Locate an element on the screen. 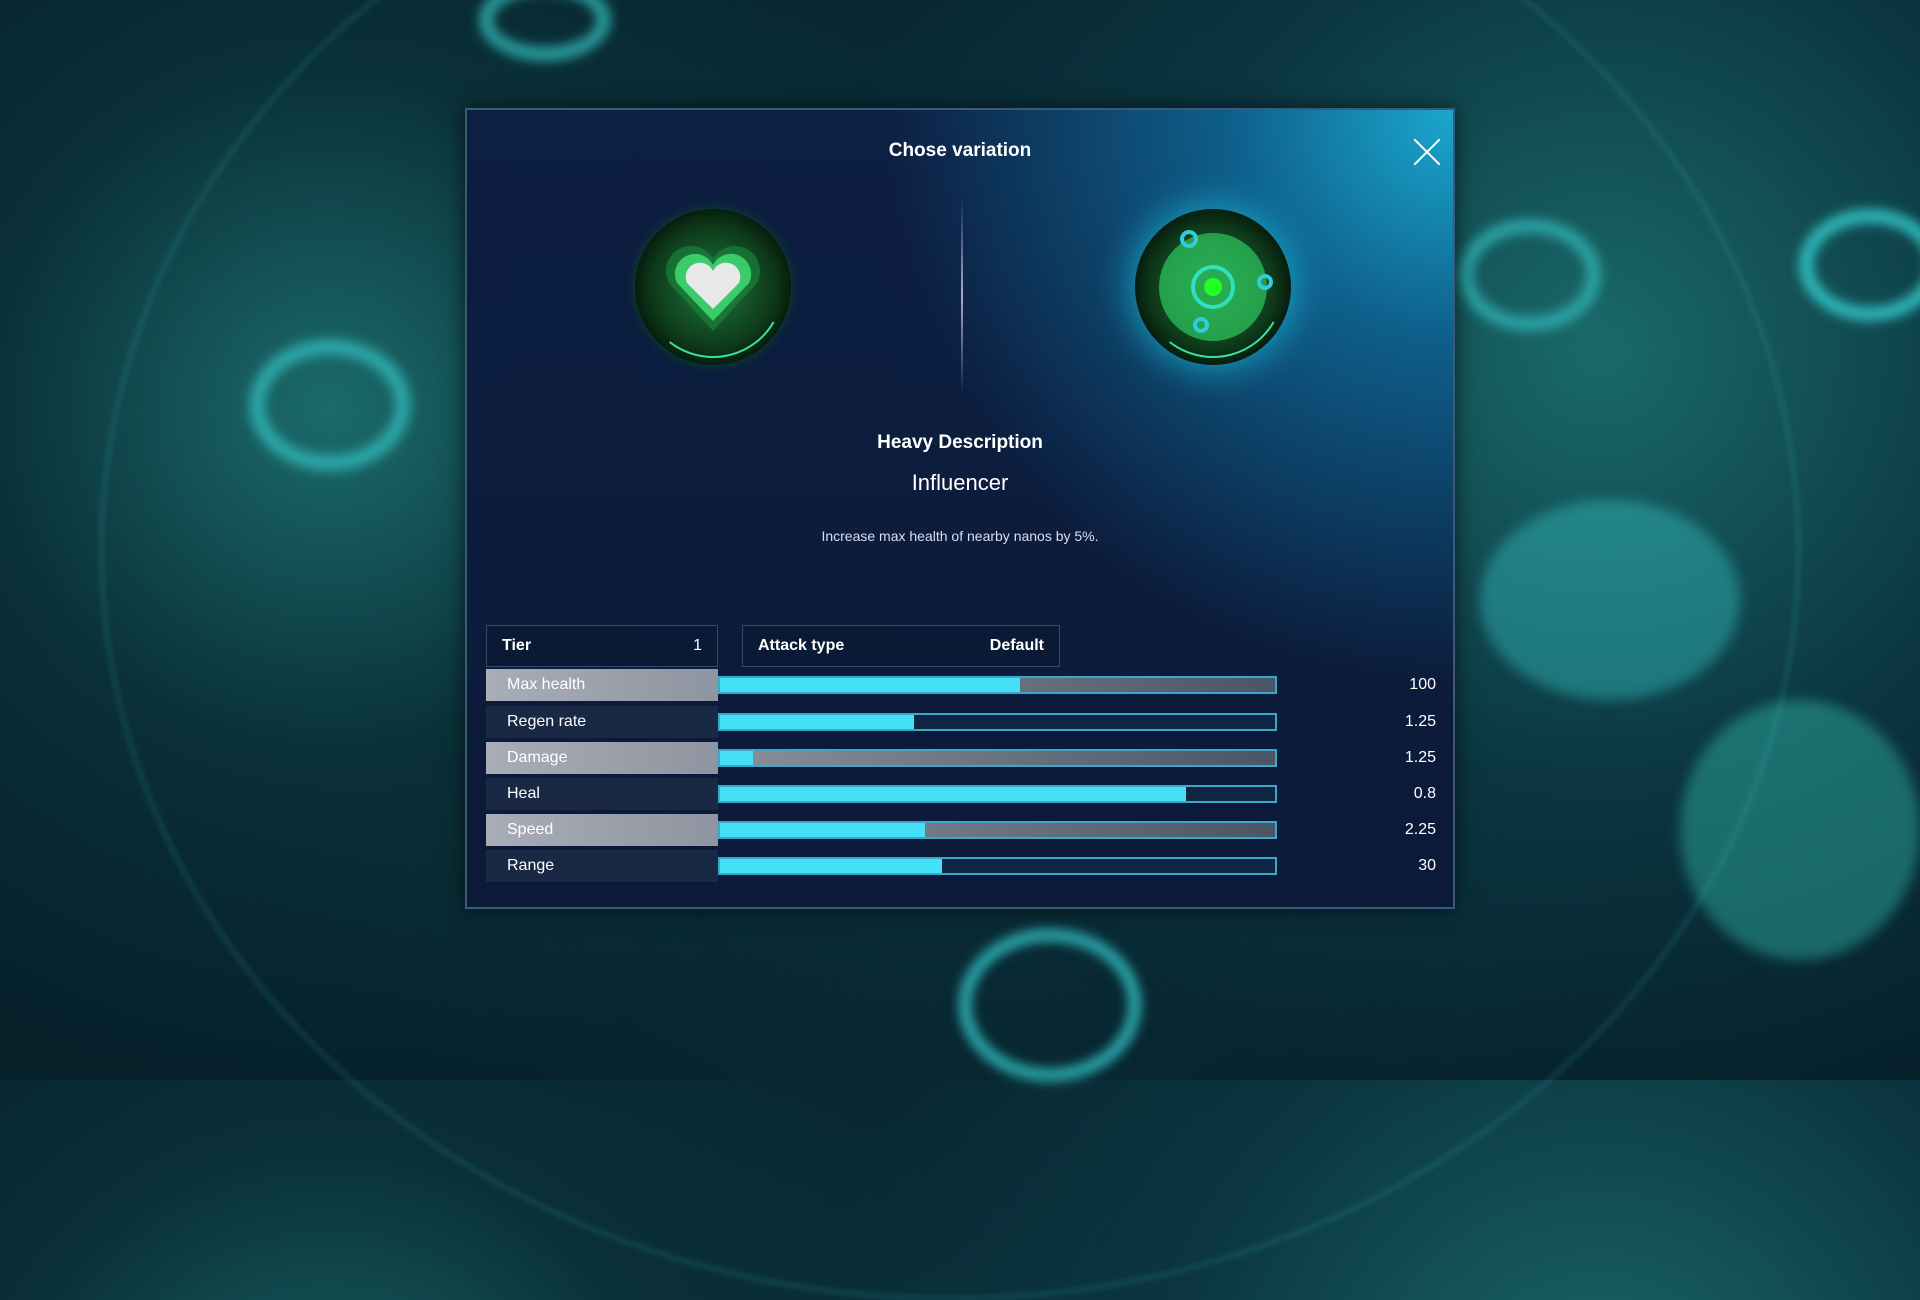 The image size is (1920, 1300). stat-row: Speed 2.25 is located at coordinates (961, 830).